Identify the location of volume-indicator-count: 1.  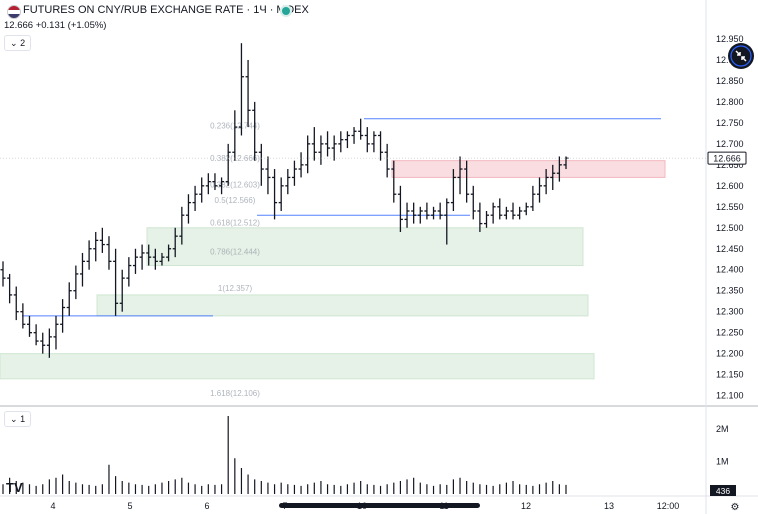
(23, 419).